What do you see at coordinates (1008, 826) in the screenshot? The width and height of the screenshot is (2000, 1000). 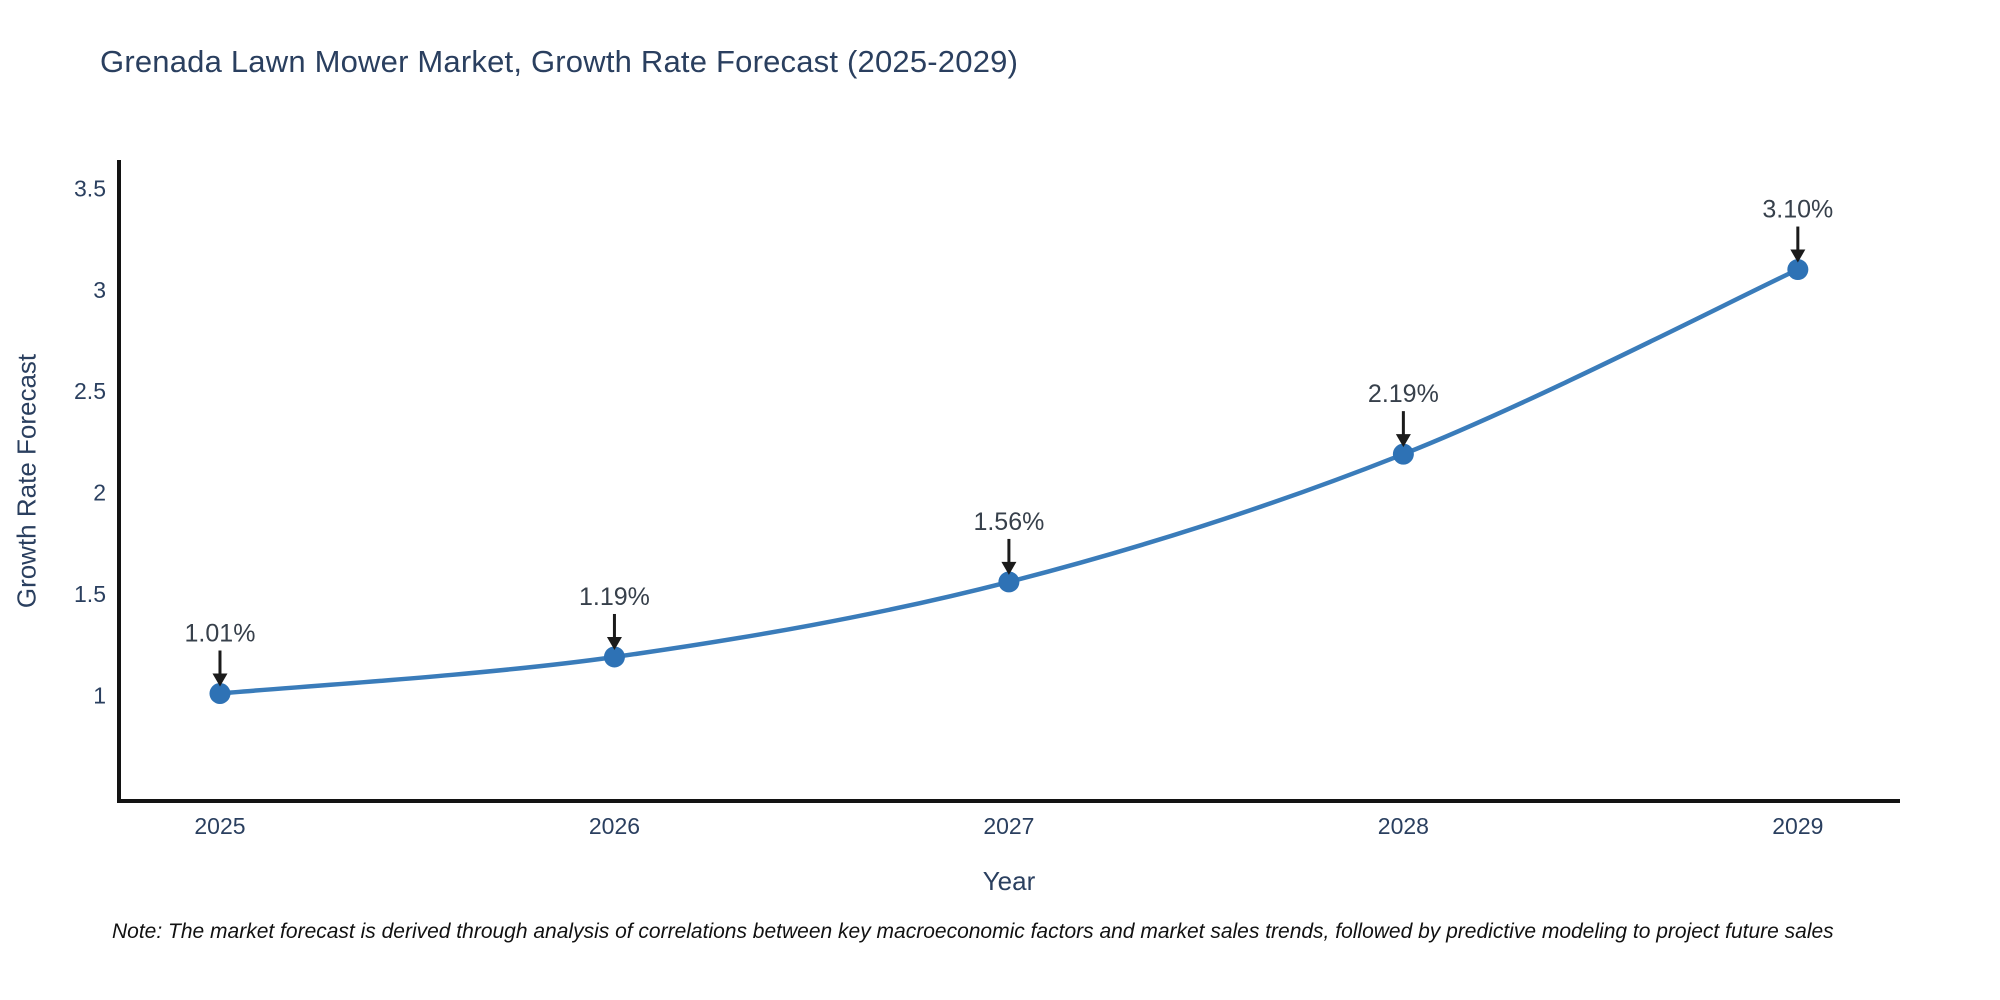 I see `x-tick-label: 2027` at bounding box center [1008, 826].